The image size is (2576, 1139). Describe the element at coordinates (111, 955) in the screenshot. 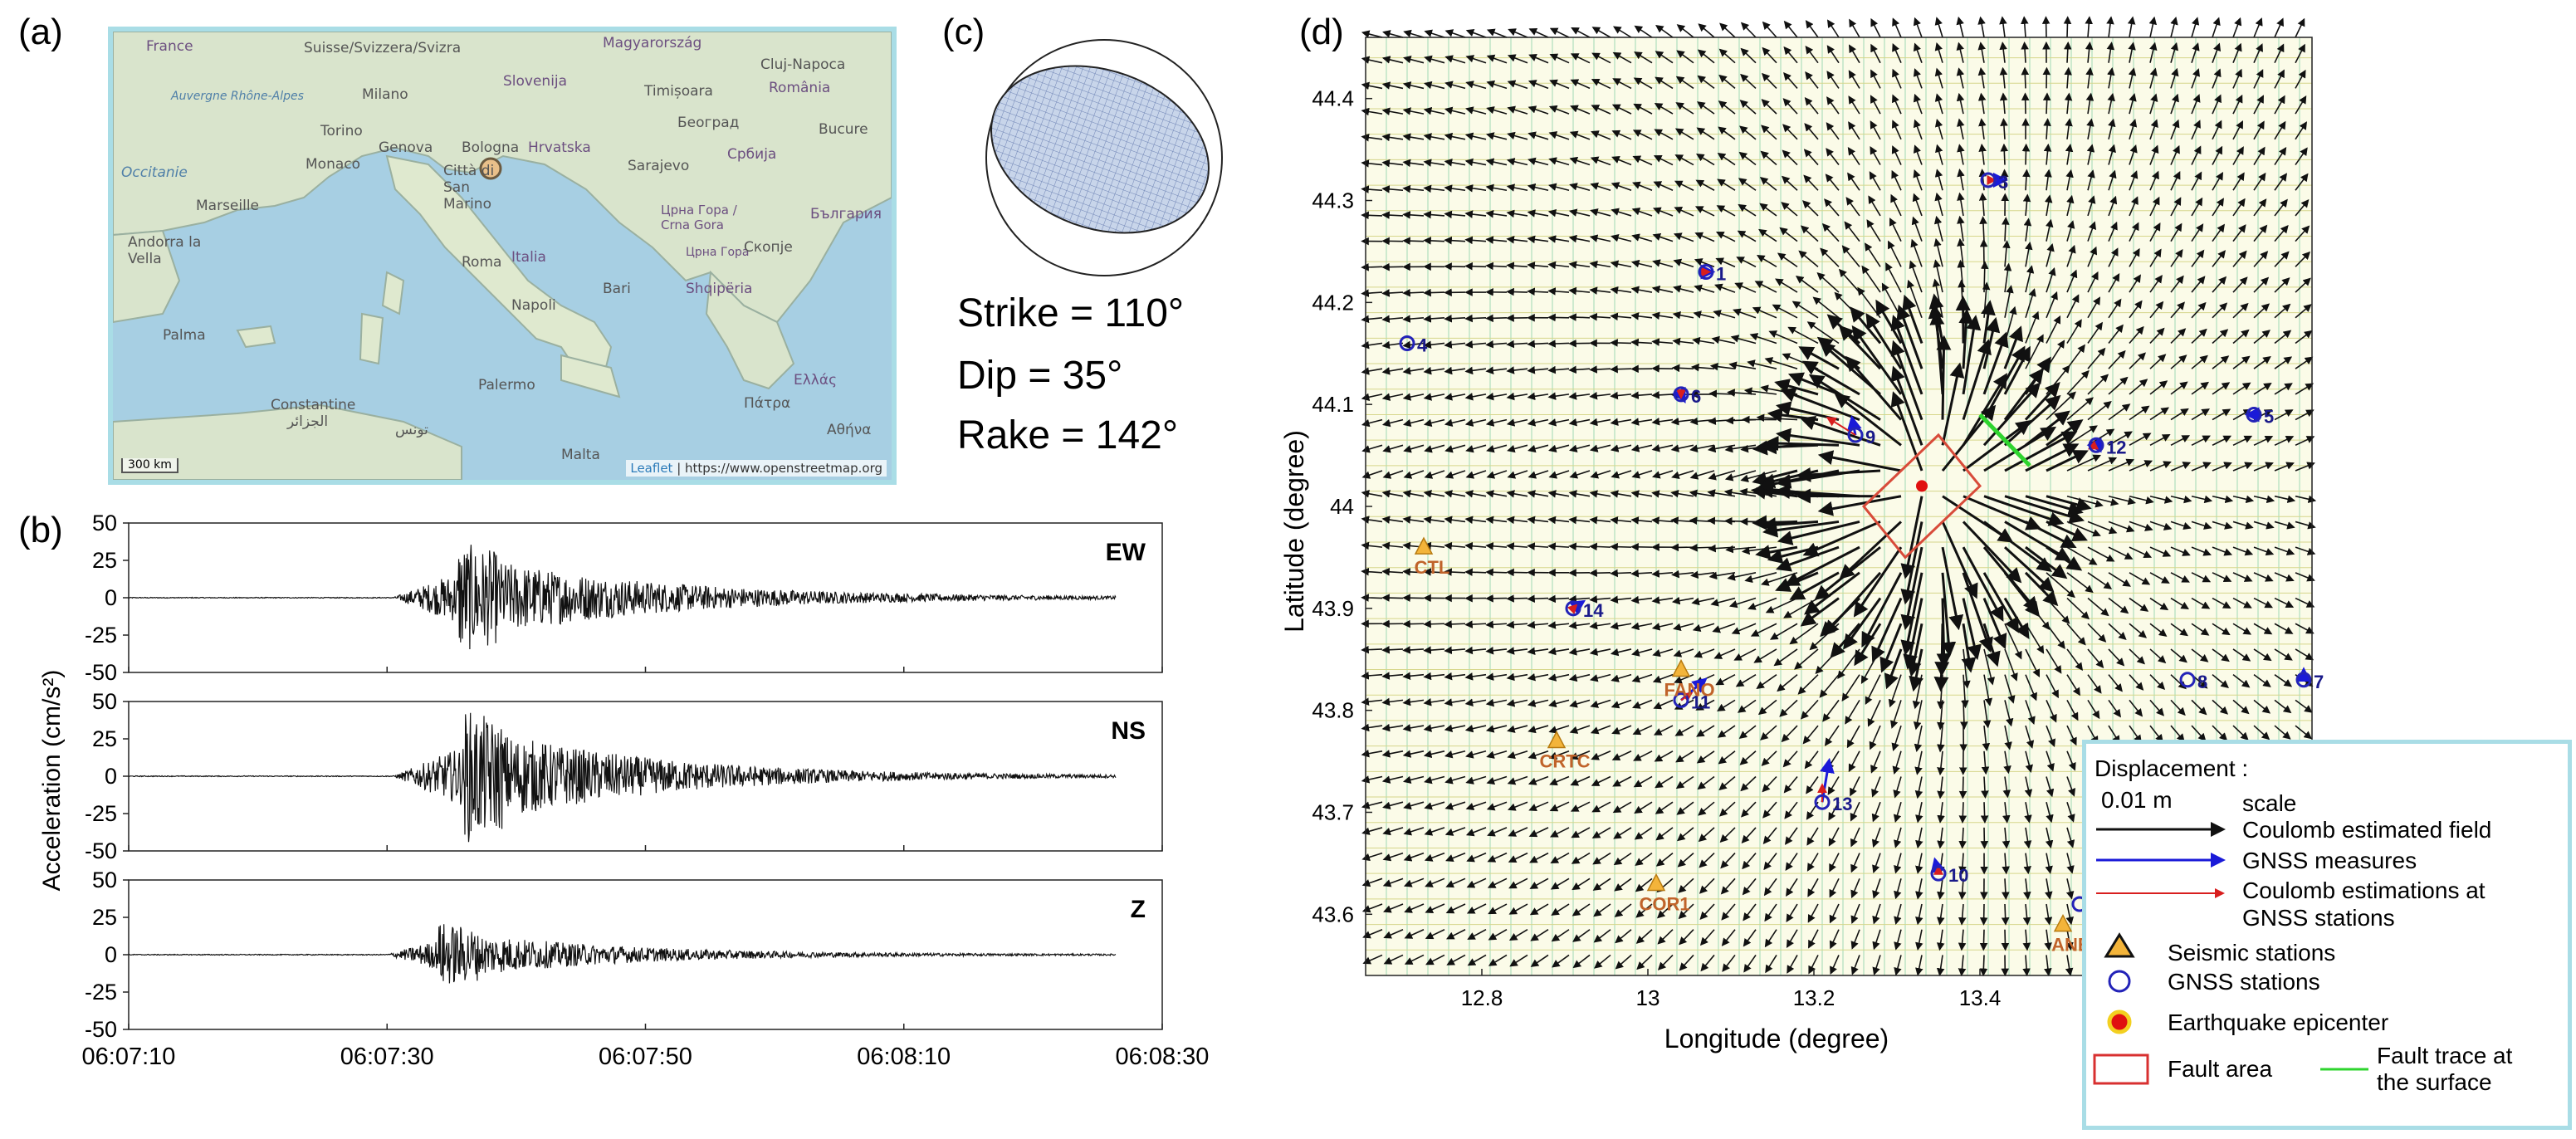

I see `y-tick-label: 0` at that location.